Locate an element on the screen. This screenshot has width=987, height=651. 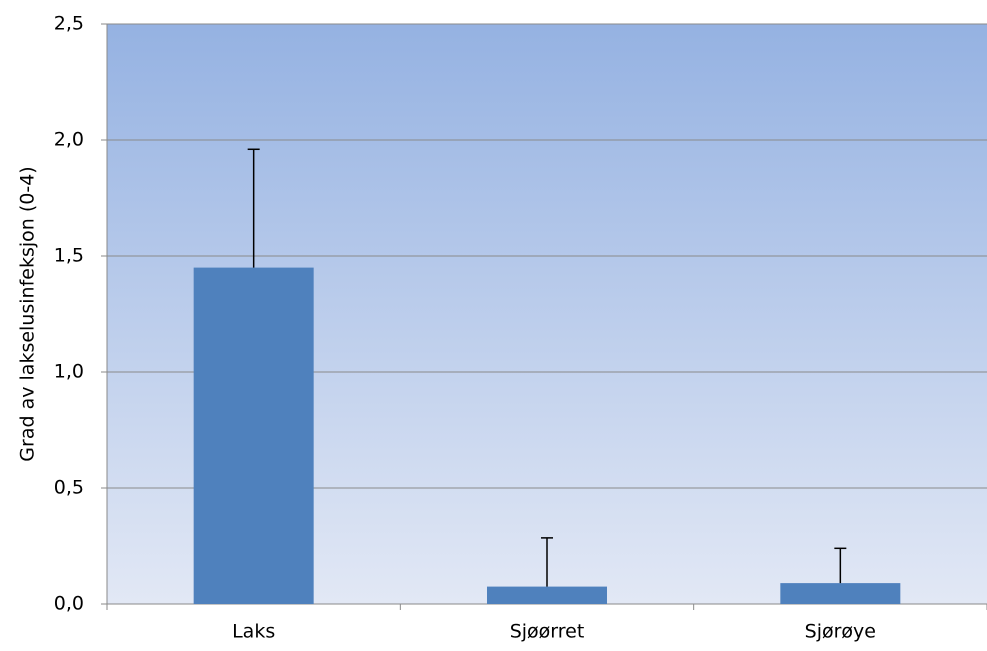
y-tick-label: 0,0 is located at coordinates (69, 604).